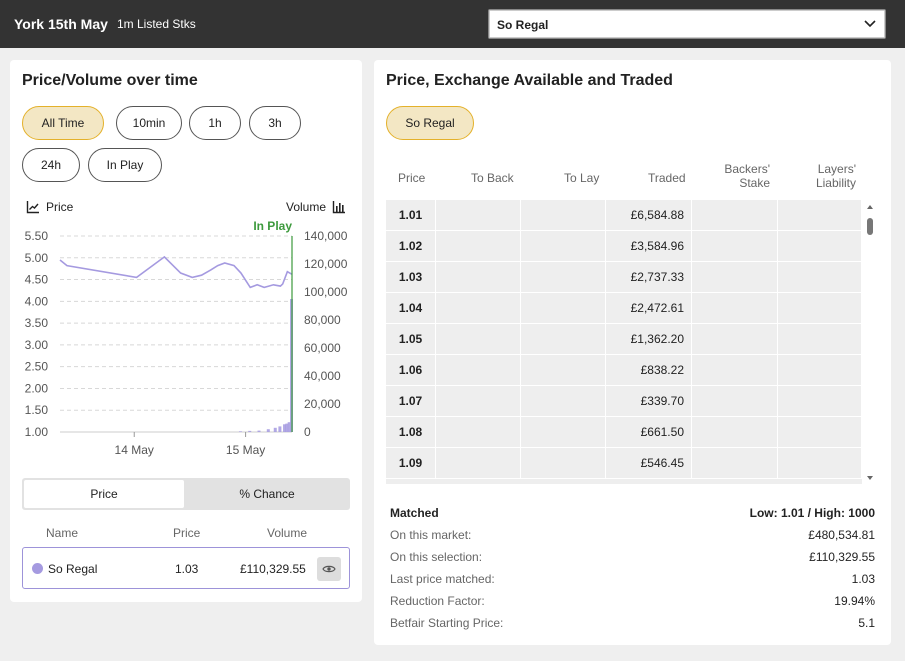  I want to click on ladder-row: 1.08 £661.50, so click(624, 432).